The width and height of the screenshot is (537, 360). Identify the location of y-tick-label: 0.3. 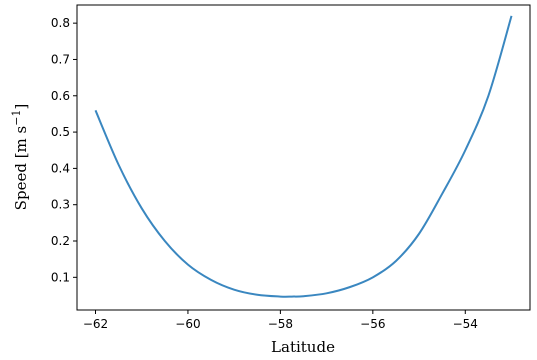
(60, 205).